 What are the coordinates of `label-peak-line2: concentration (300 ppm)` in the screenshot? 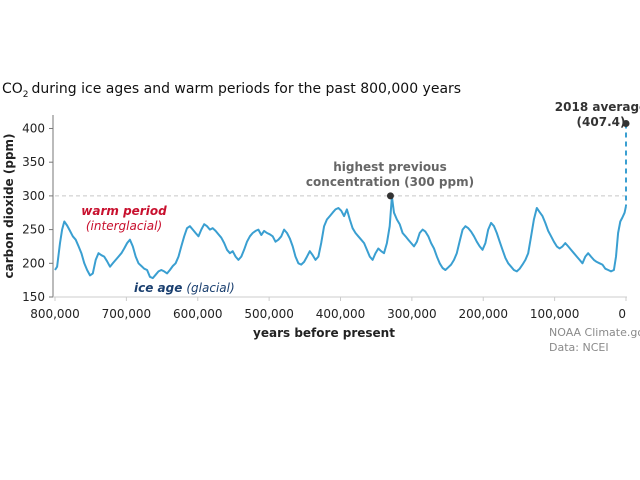 It's located at (390, 182).